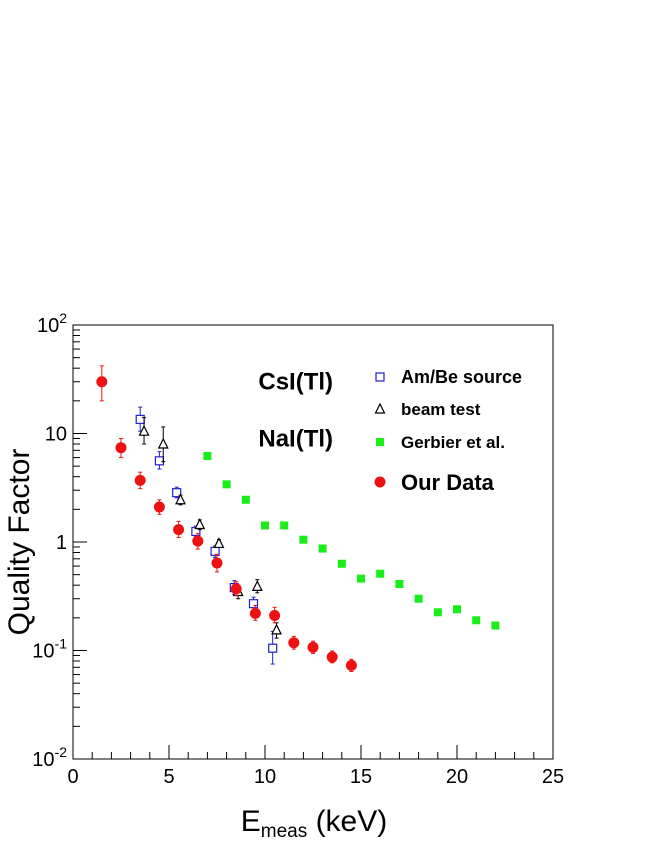  What do you see at coordinates (361, 777) in the screenshot?
I see `x-tick-label: 15` at bounding box center [361, 777].